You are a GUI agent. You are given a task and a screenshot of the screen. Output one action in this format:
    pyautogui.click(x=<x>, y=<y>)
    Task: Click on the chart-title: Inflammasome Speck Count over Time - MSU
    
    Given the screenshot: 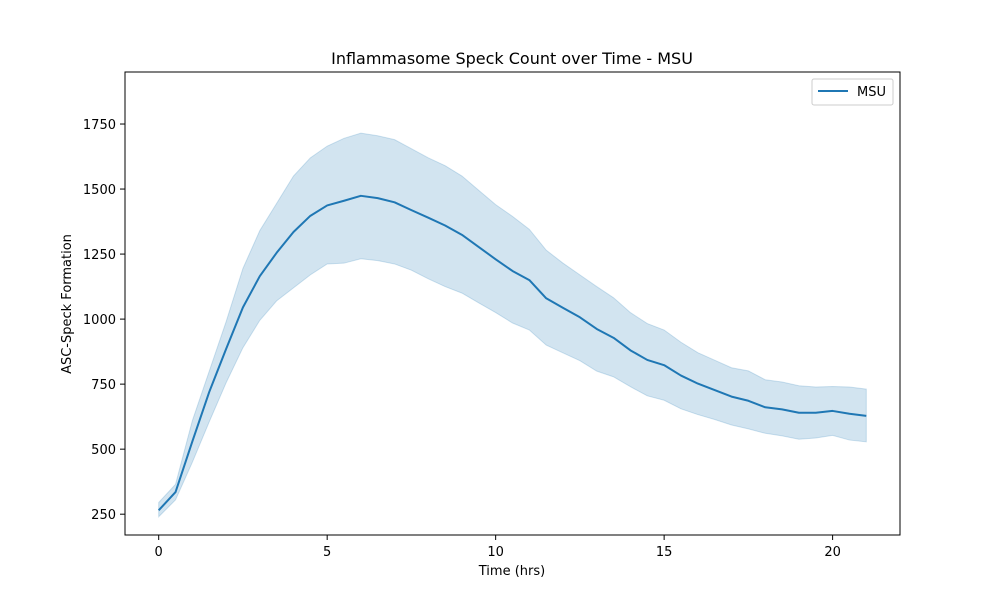 What is the action you would take?
    pyautogui.click(x=512, y=58)
    